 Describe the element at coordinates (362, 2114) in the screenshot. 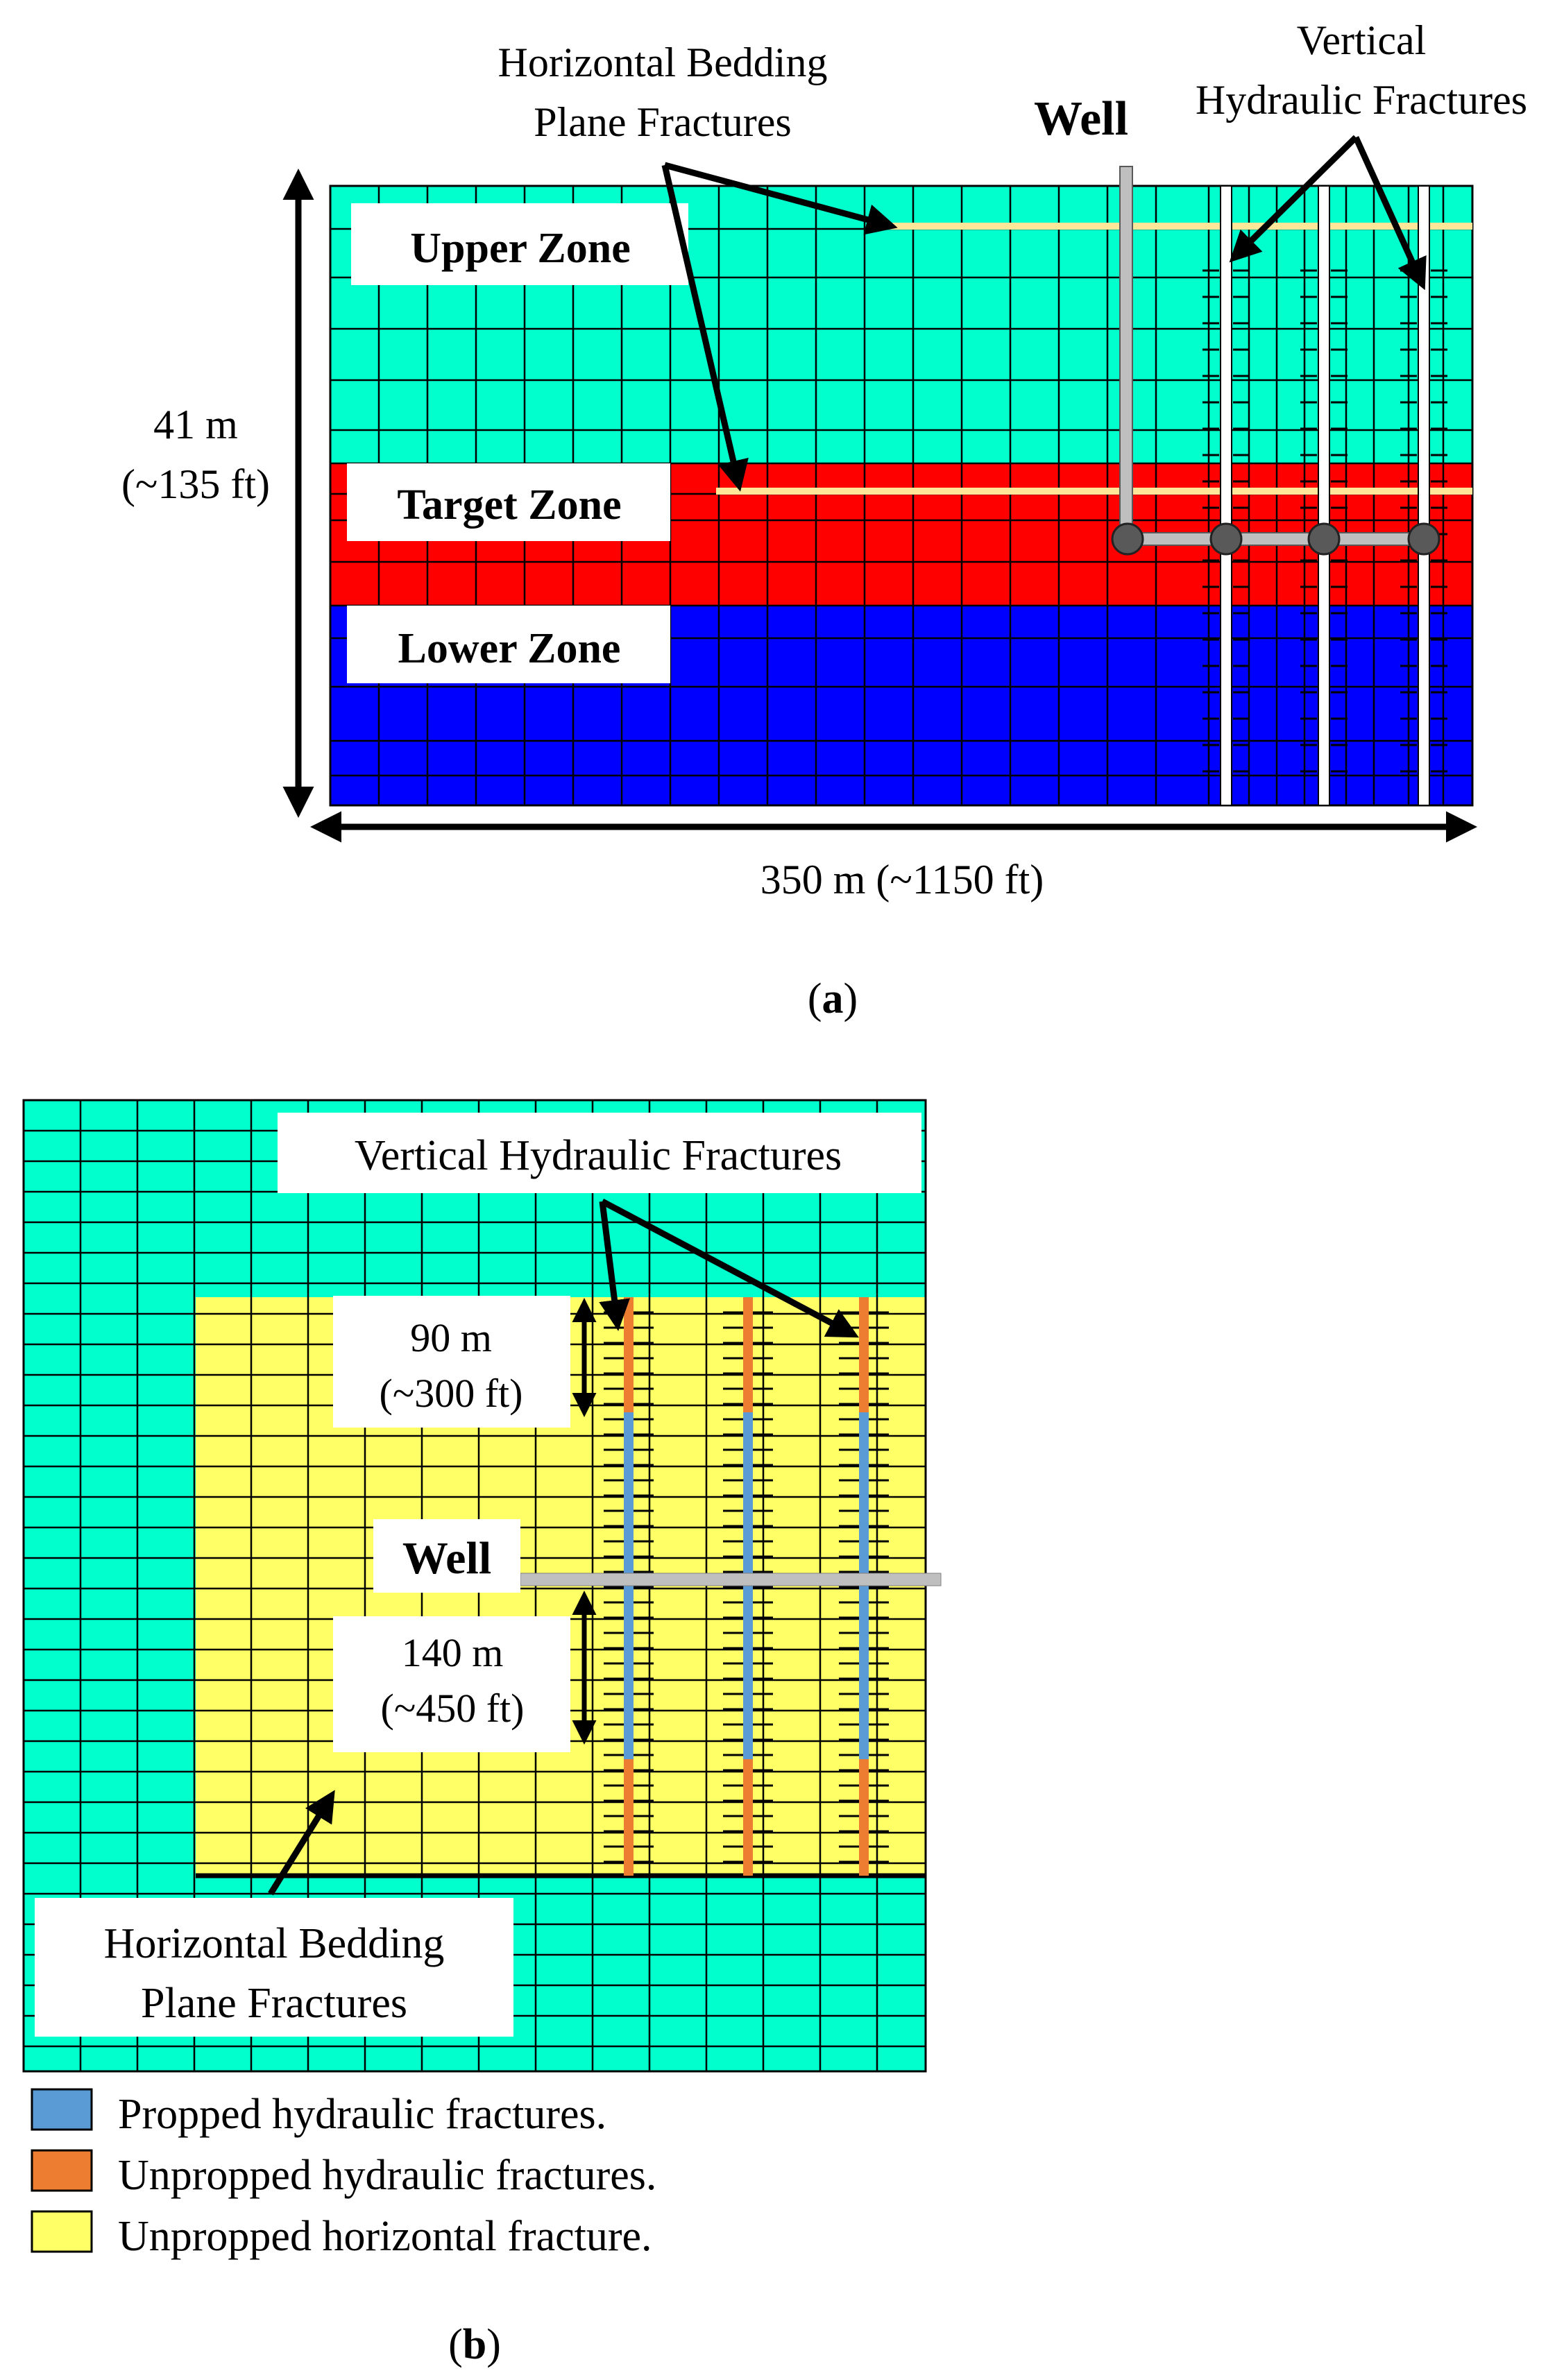

I see `legend-label-propped: Propped hydraulic fractures.` at that location.